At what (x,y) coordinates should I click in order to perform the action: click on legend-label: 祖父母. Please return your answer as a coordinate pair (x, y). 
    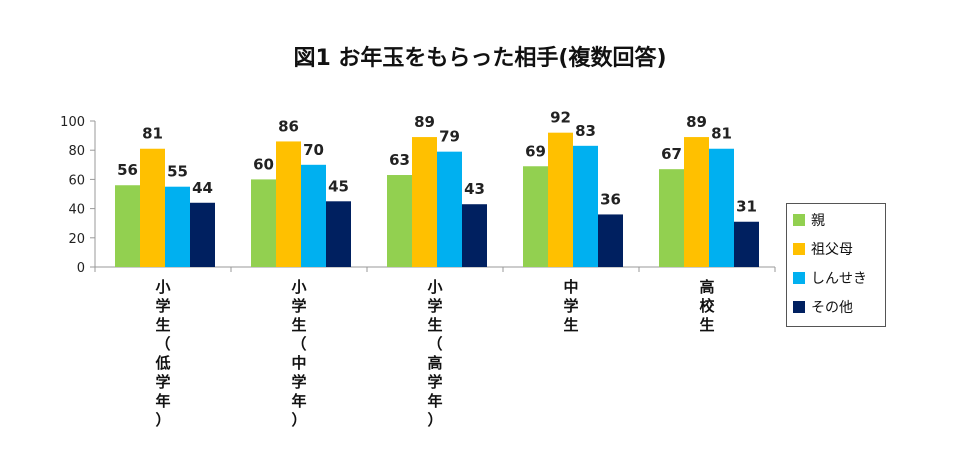
    Looking at the image, I should click on (832, 250).